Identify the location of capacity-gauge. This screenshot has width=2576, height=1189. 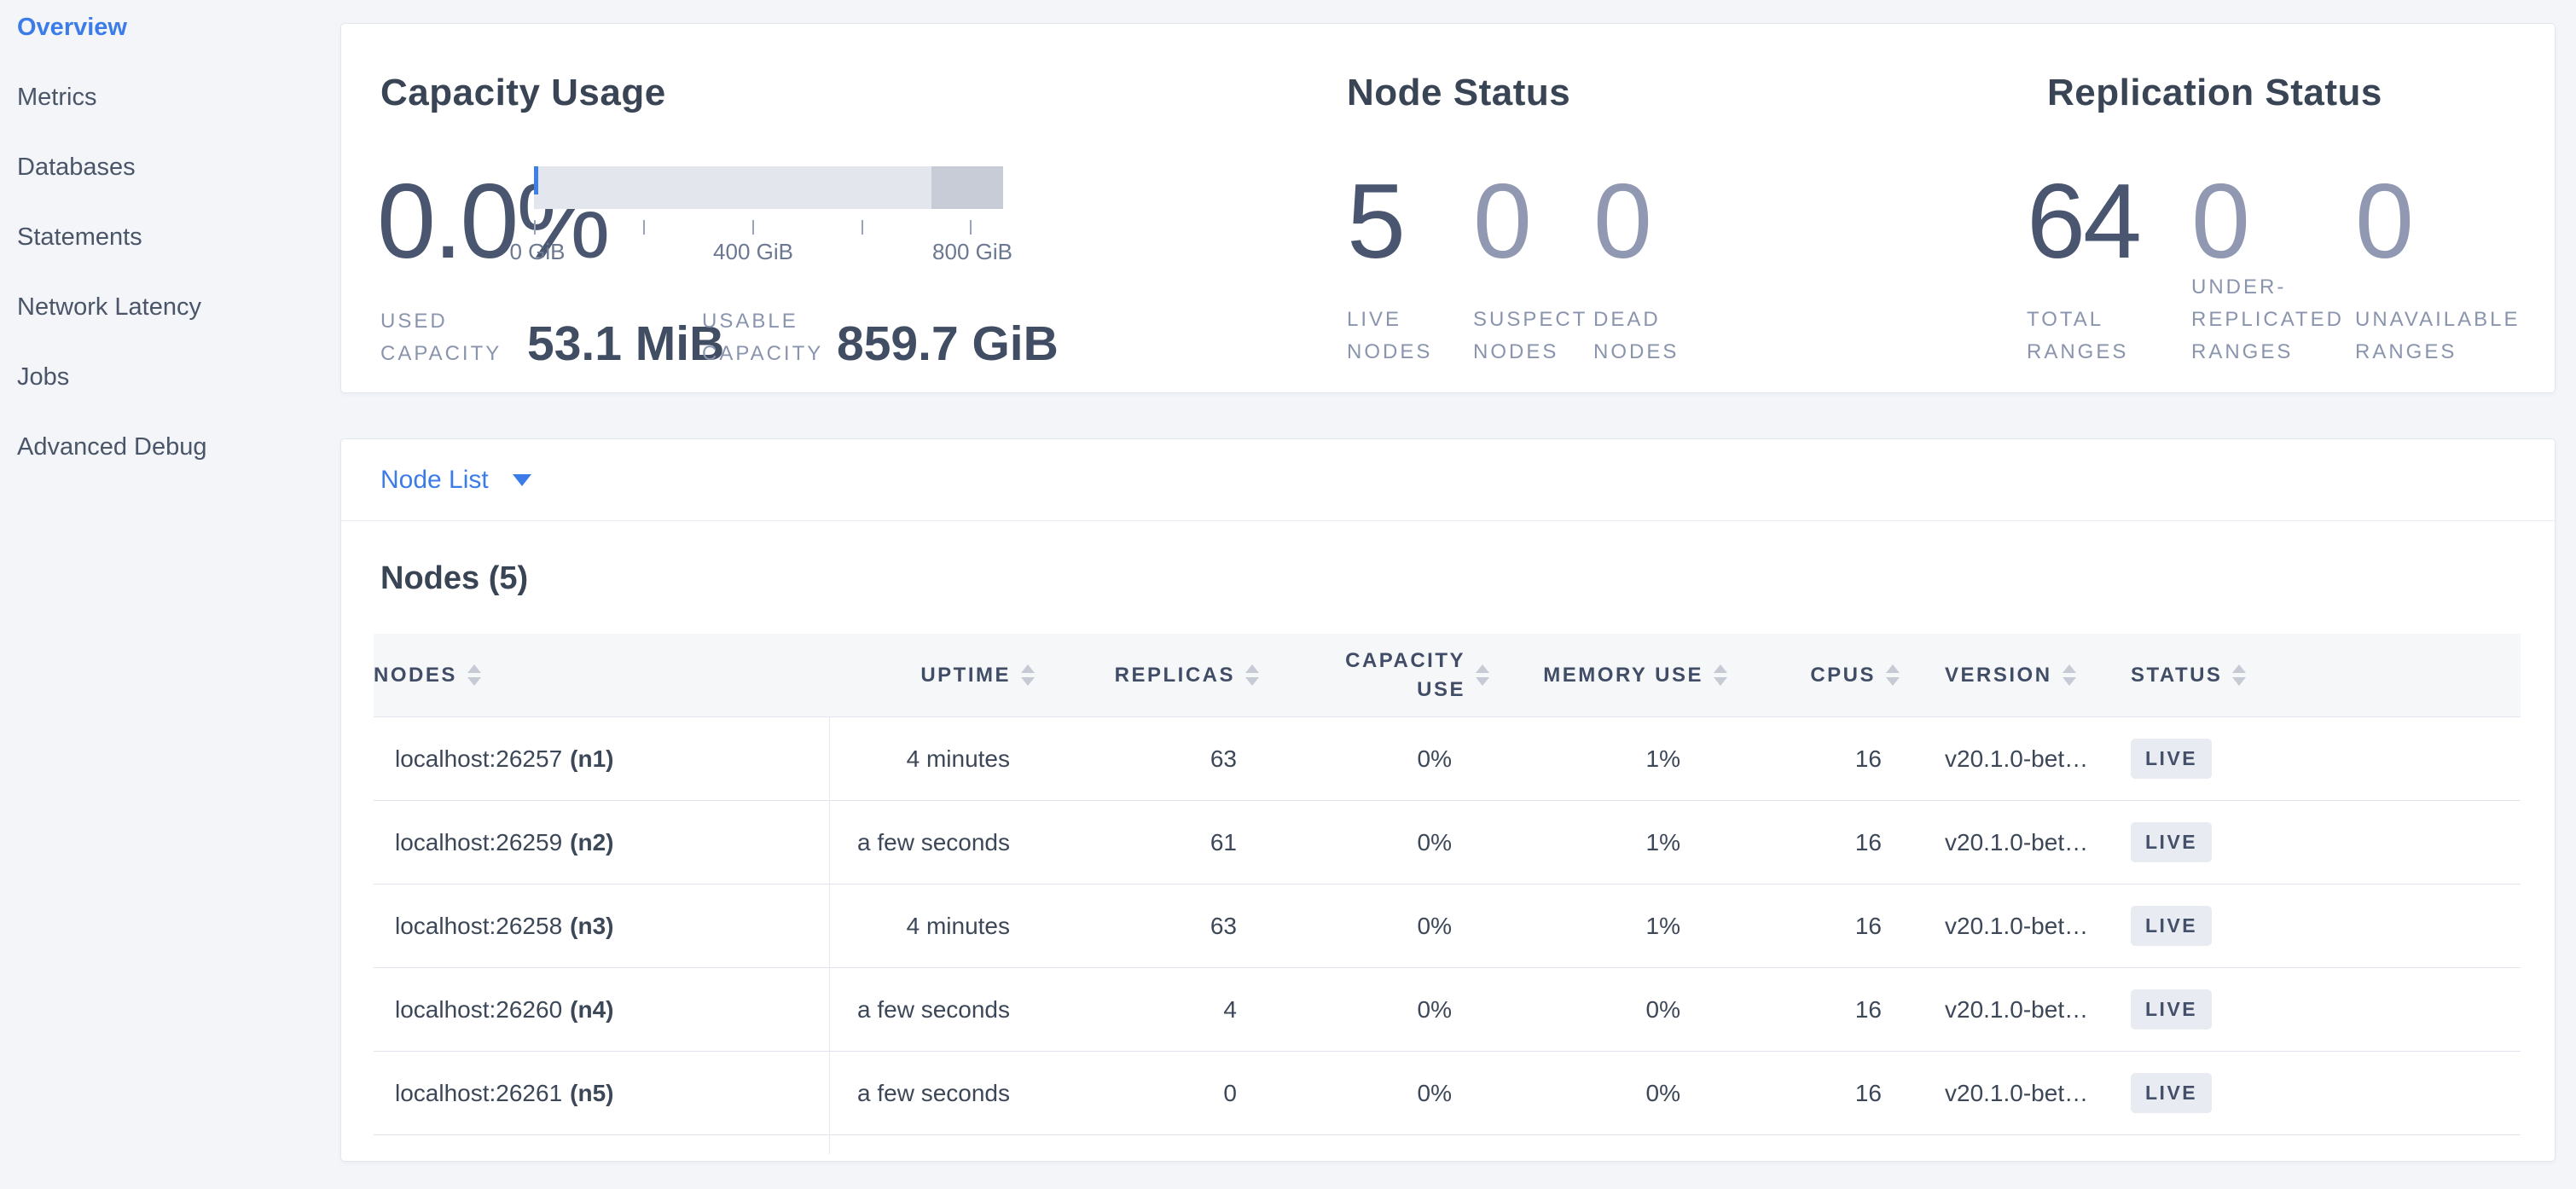
(768, 187).